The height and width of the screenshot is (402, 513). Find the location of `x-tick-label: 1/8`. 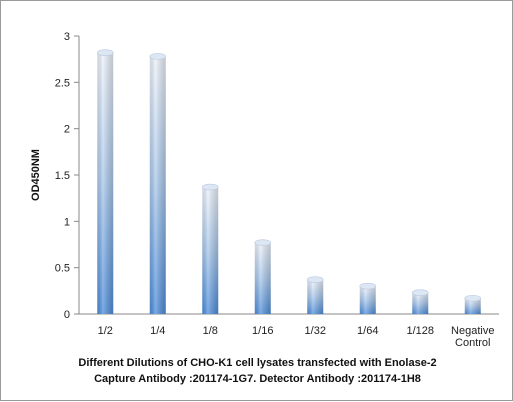

x-tick-label: 1/8 is located at coordinates (210, 331).